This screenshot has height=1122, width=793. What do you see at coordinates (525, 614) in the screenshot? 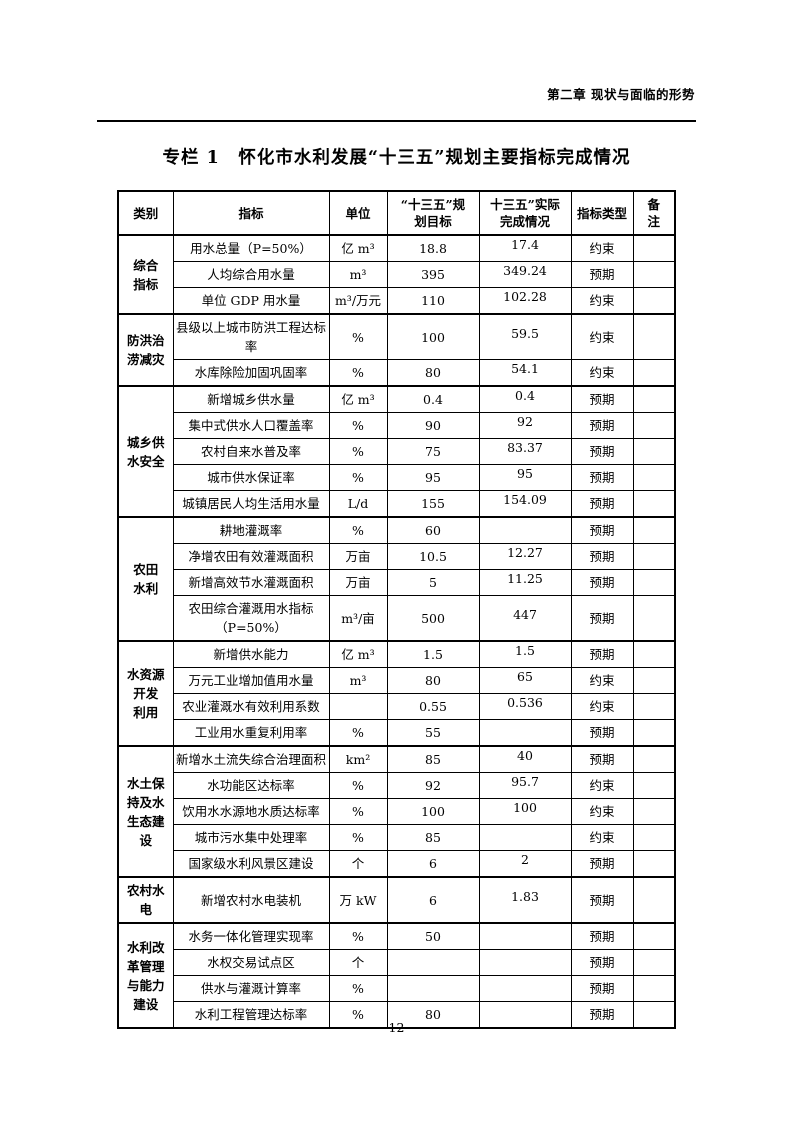
I see `actual-value: 447` at bounding box center [525, 614].